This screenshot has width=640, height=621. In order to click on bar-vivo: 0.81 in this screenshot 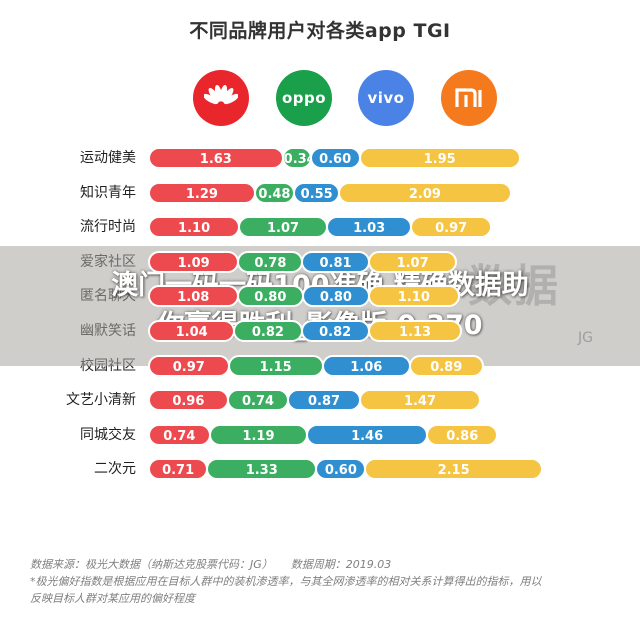, I will do `click(335, 261)`.